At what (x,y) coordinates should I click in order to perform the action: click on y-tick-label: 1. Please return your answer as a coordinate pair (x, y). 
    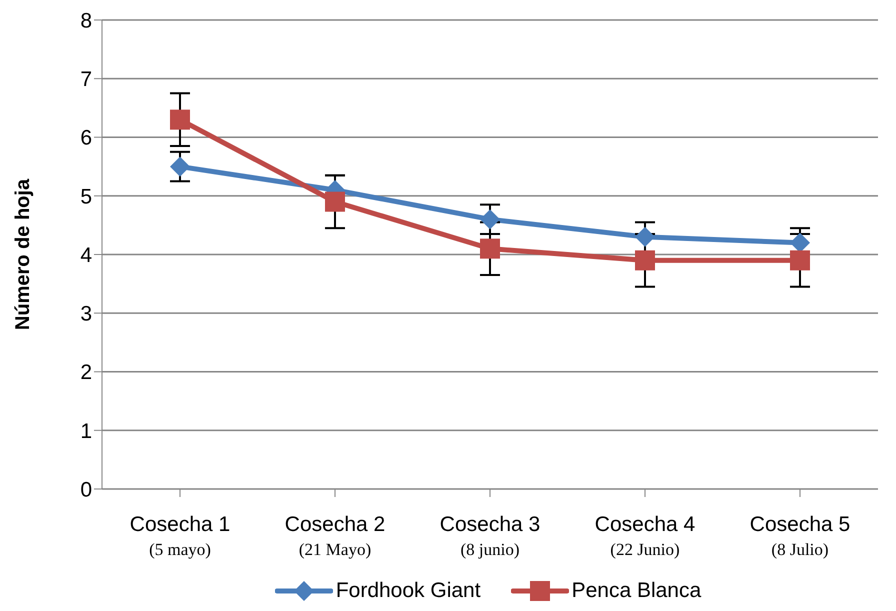
    Looking at the image, I should click on (86, 431).